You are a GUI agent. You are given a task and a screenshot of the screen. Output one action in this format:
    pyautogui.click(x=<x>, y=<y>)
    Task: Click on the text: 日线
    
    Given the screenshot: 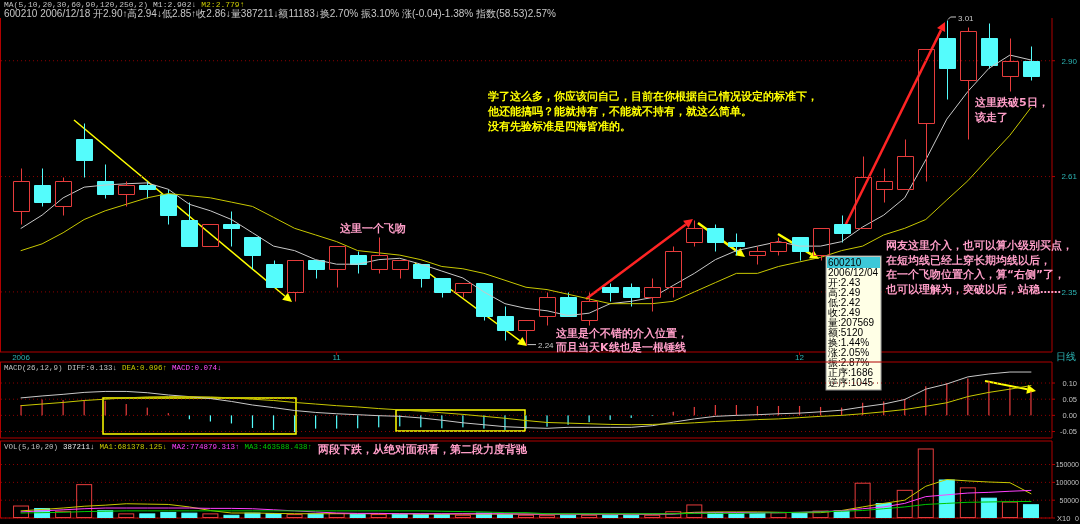 What is the action you would take?
    pyautogui.click(x=1066, y=356)
    